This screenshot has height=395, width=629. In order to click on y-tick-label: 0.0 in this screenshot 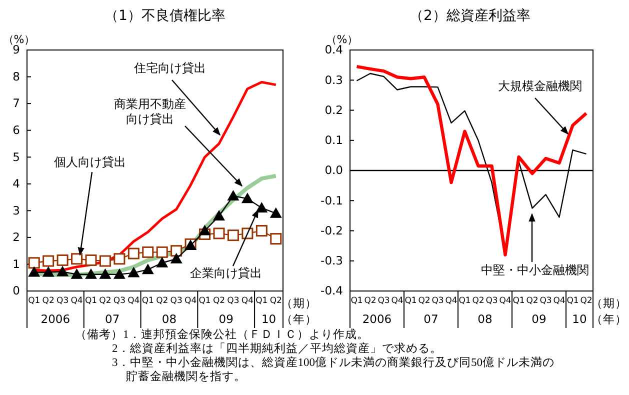, I will do `click(333, 170)`.